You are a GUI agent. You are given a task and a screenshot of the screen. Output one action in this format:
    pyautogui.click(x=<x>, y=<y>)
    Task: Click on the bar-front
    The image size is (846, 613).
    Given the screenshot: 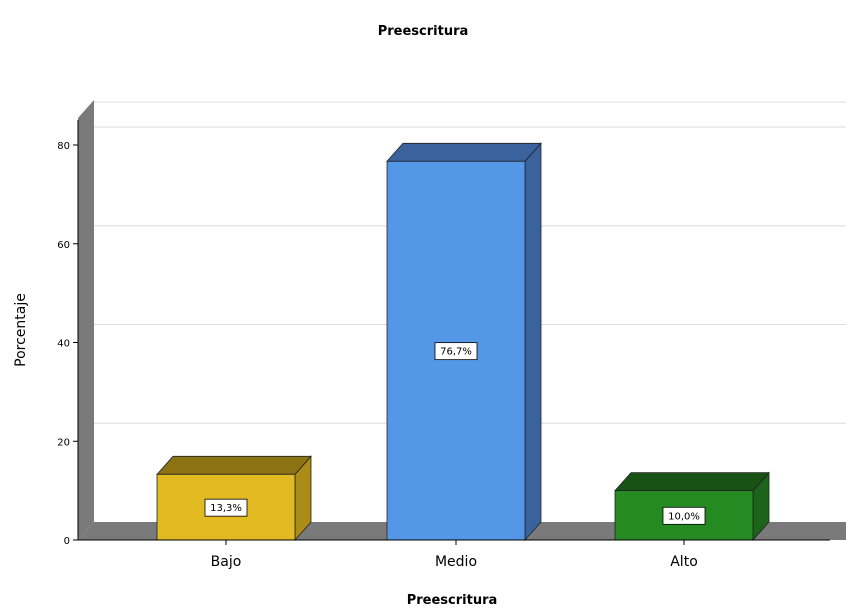 What is the action you would take?
    pyautogui.click(x=684, y=515)
    